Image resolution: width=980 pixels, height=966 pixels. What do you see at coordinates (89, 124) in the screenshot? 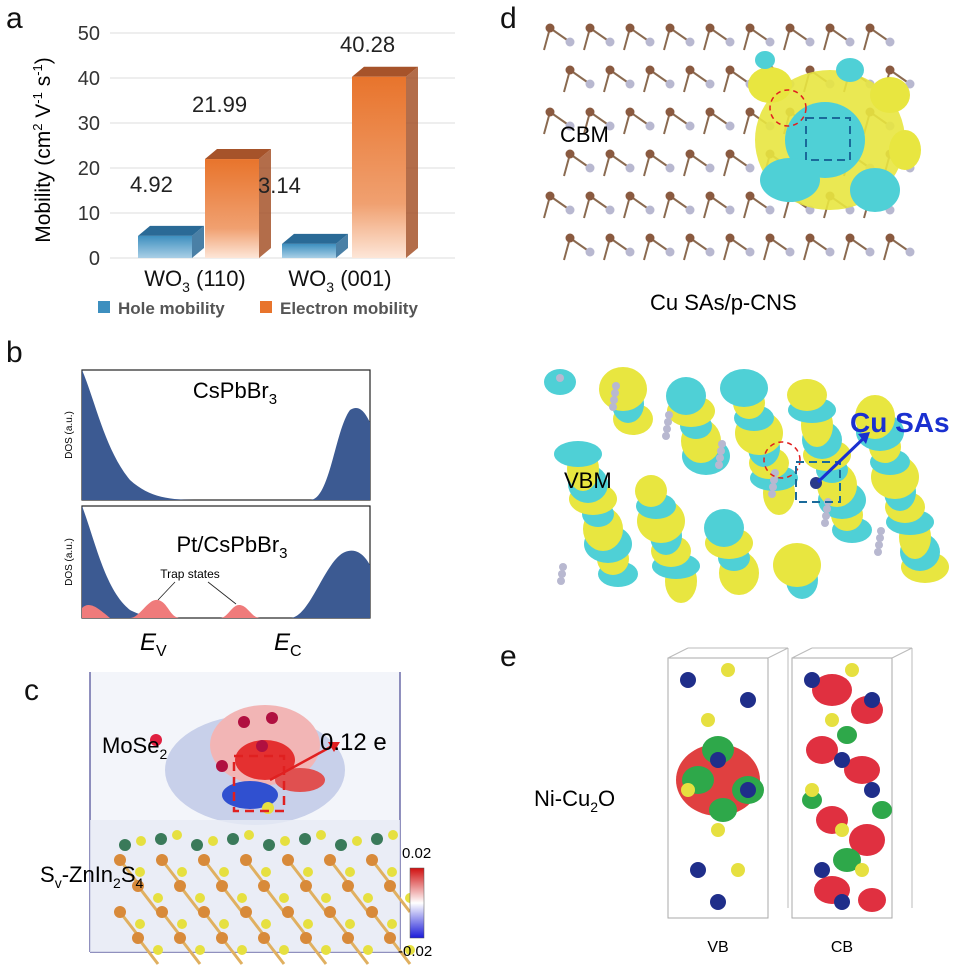
I see `y-tick-label: 30` at bounding box center [89, 124].